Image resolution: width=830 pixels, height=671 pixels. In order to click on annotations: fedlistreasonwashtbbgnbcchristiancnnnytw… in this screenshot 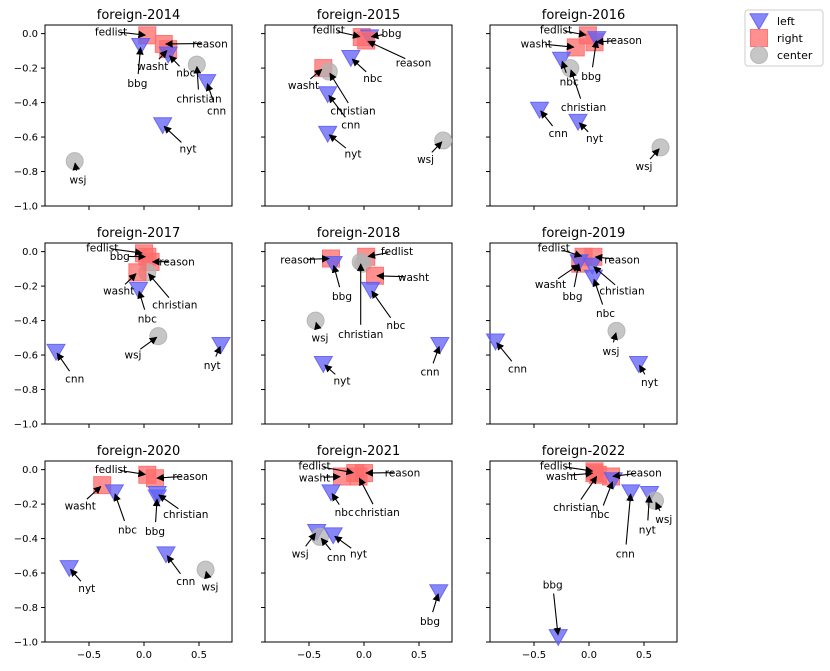, I will do `click(149, 106)`.